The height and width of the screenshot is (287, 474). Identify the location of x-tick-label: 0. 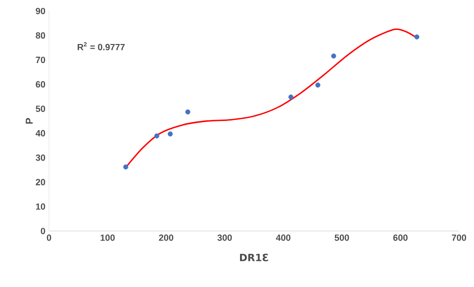
(49, 237).